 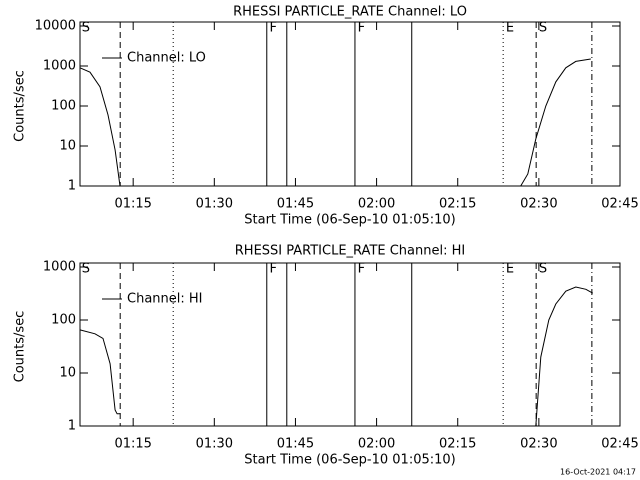 What do you see at coordinates (350, 12) in the screenshot?
I see `chart-title: RHESSI PARTICLE_RATE Channel: LO` at bounding box center [350, 12].